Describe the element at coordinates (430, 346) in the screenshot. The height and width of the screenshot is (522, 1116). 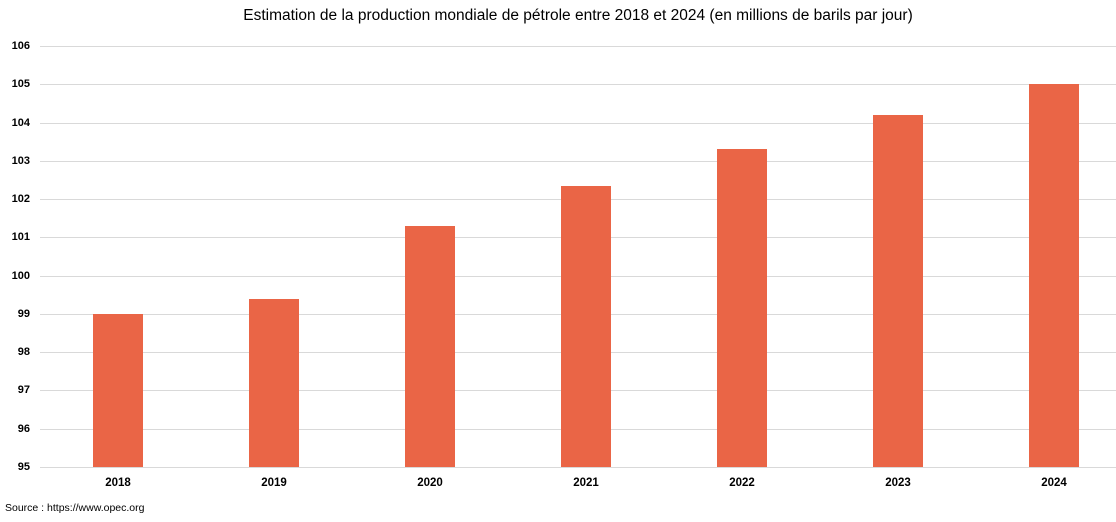
I see `bar-2020` at that location.